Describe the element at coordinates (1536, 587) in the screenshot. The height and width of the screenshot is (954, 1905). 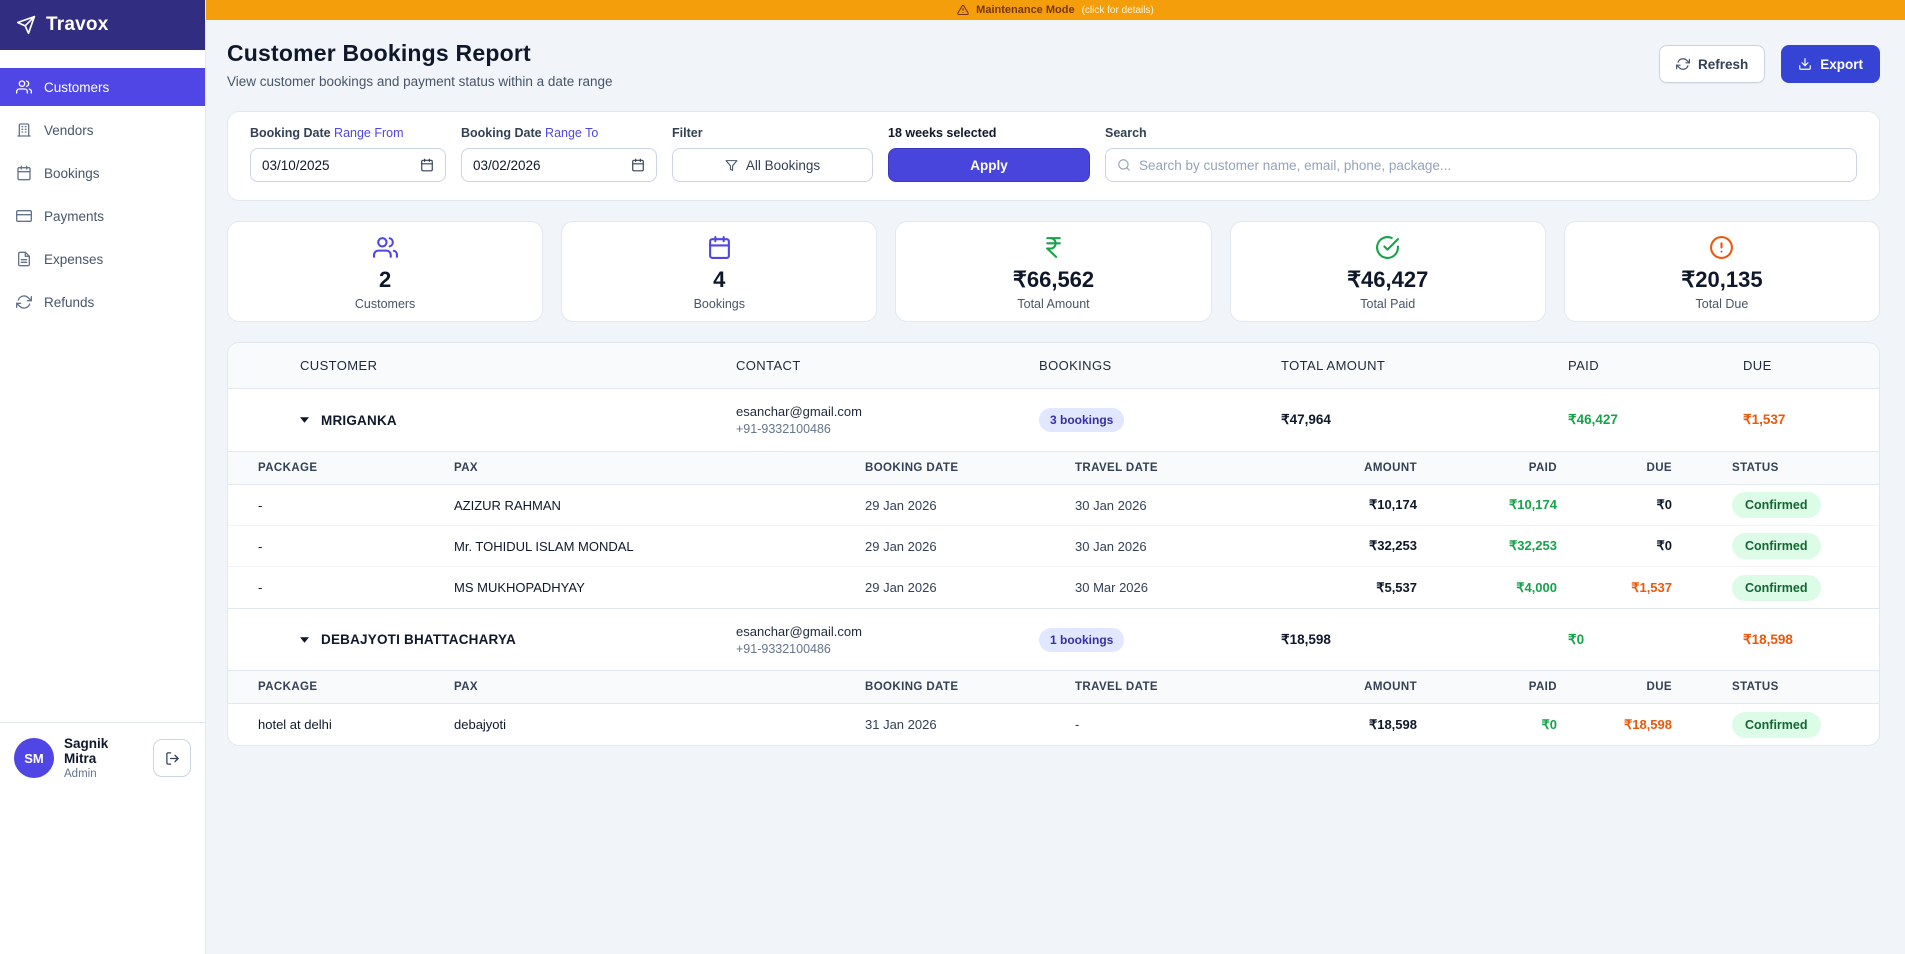
I see `booking-paid: ₹4,000` at that location.